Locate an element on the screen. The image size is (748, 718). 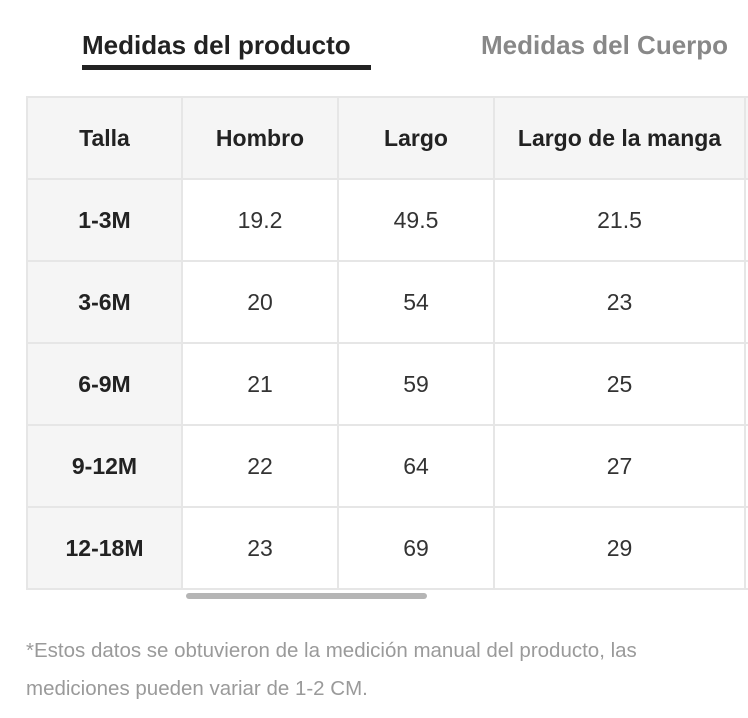
size-cell: 1-3M is located at coordinates (104, 220).